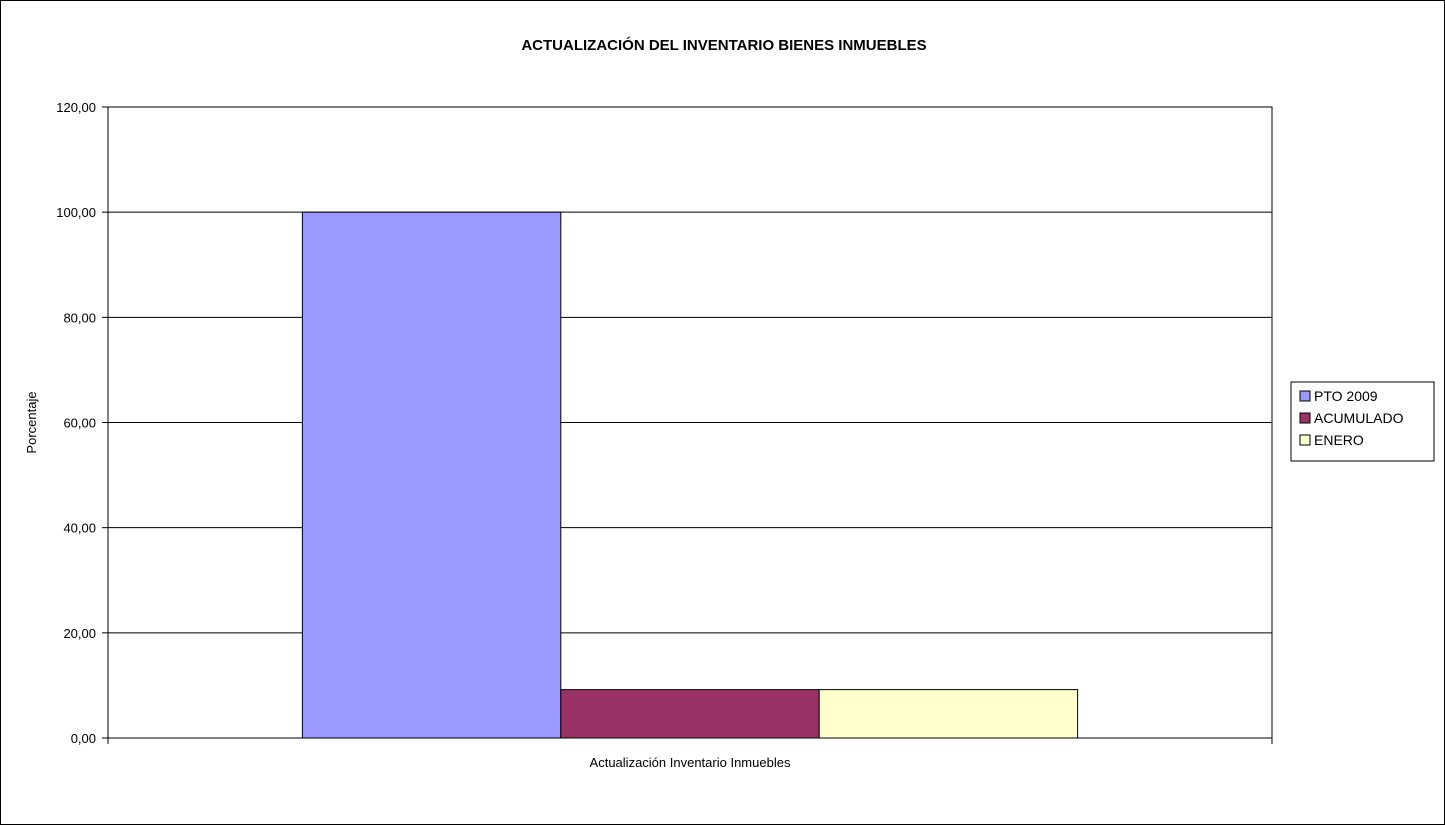 The image size is (1445, 825). Describe the element at coordinates (690, 741) in the screenshot. I see `x-axis` at that location.